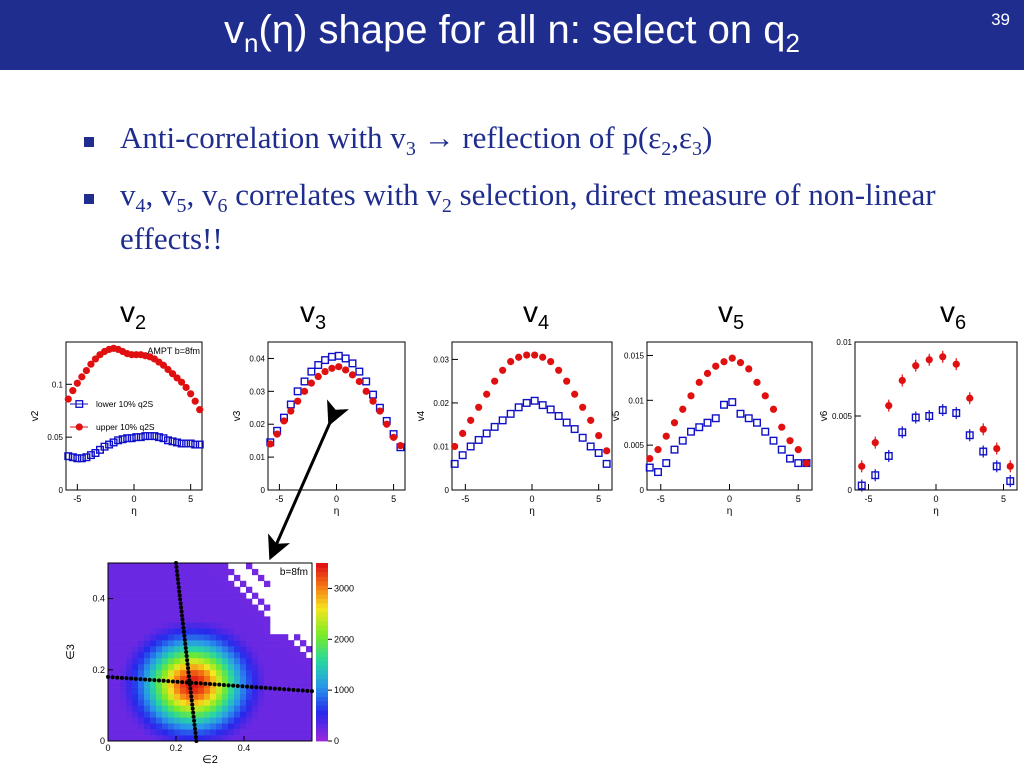  Describe the element at coordinates (319, 429) in the screenshot. I see `chart-panel-v3: 0 0.01 0.02 0.03 0.04 -5 0 5 η v3` at that location.